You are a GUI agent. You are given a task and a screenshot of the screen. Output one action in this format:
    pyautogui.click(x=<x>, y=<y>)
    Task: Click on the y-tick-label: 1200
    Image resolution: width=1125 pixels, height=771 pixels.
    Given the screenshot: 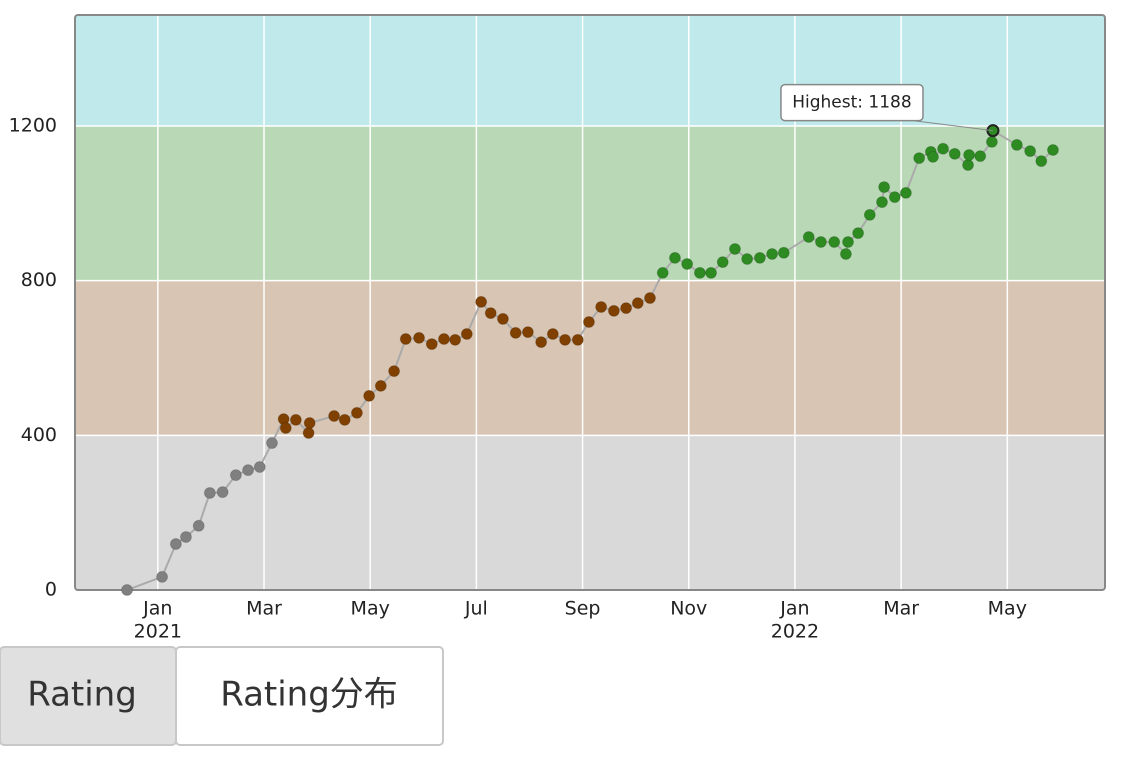 What is the action you would take?
    pyautogui.click(x=33, y=125)
    